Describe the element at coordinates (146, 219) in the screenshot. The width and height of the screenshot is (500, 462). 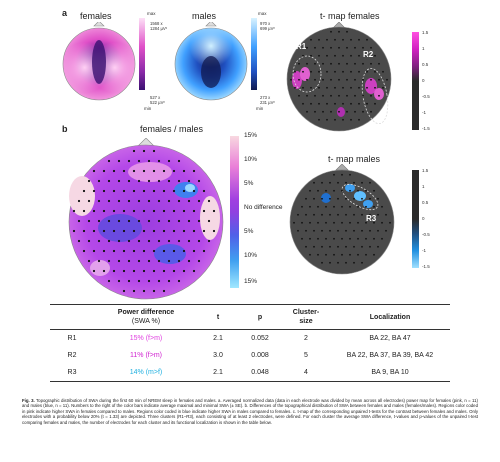
I see `ratio-map` at that location.